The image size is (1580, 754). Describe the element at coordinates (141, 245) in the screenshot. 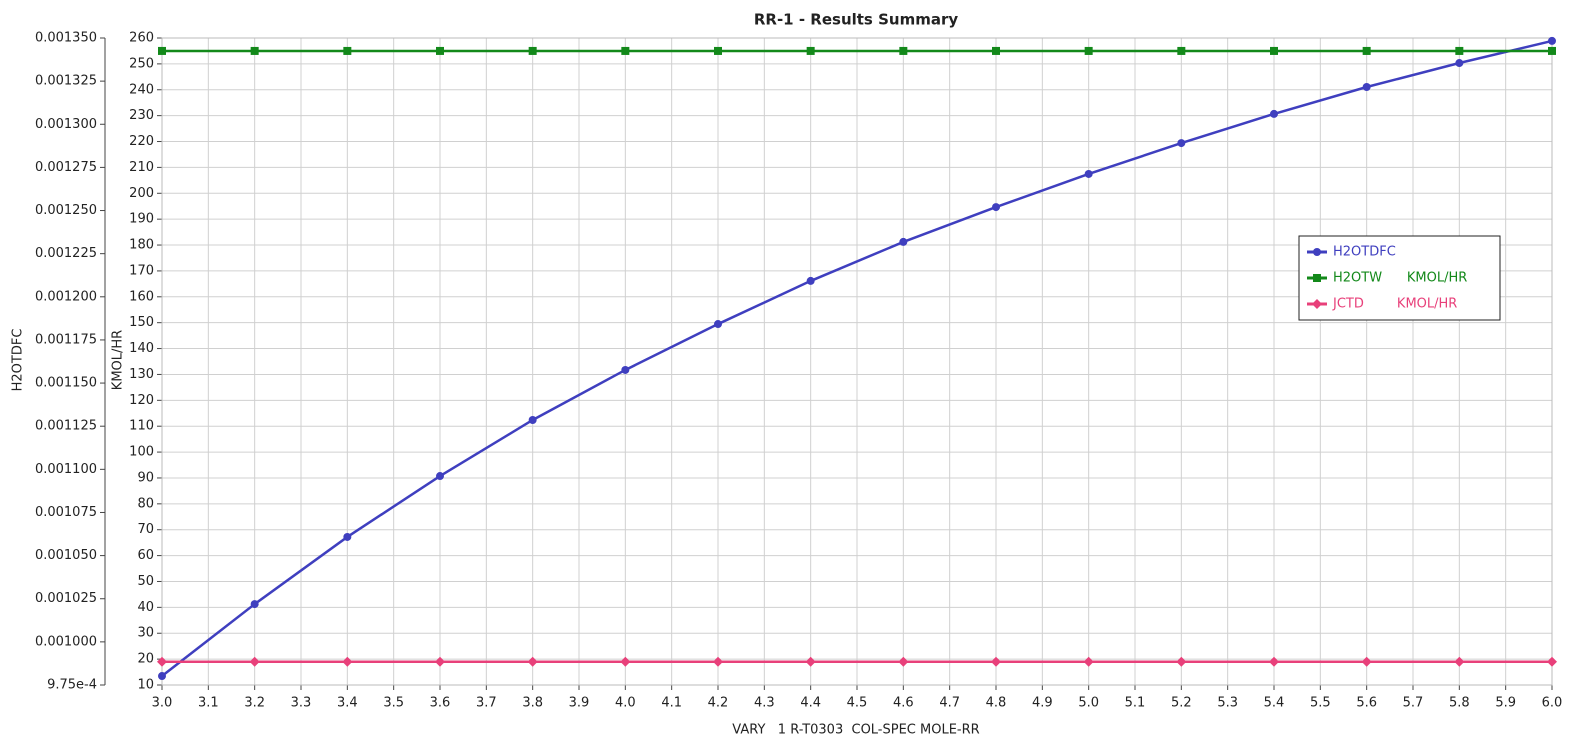

I see `y2-tick-label: 180` at that location.